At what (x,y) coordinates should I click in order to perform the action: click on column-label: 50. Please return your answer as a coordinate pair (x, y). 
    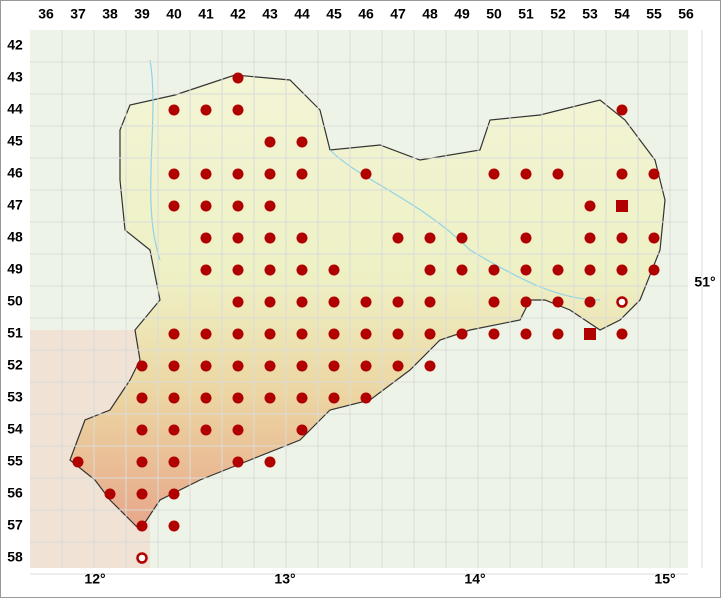
    Looking at the image, I should click on (494, 14).